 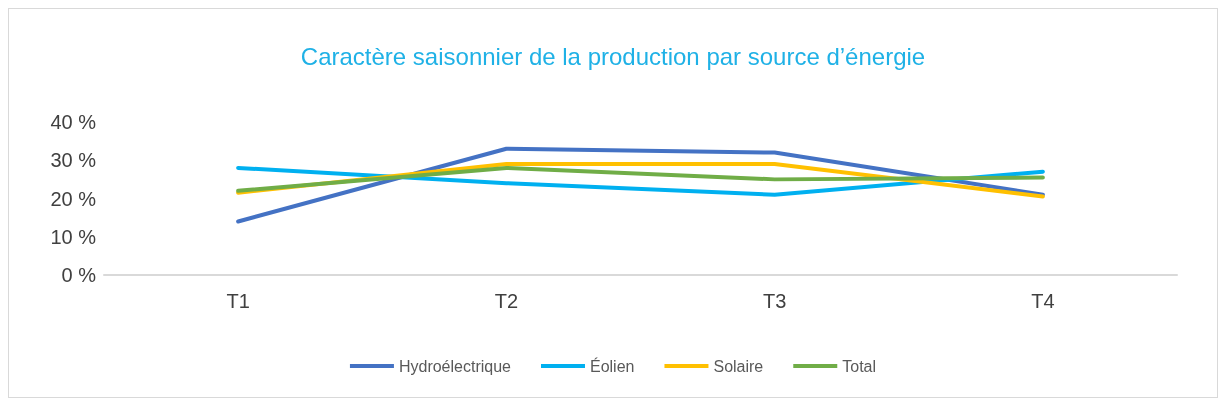 I want to click on legend-label: Solaire, so click(x=738, y=366).